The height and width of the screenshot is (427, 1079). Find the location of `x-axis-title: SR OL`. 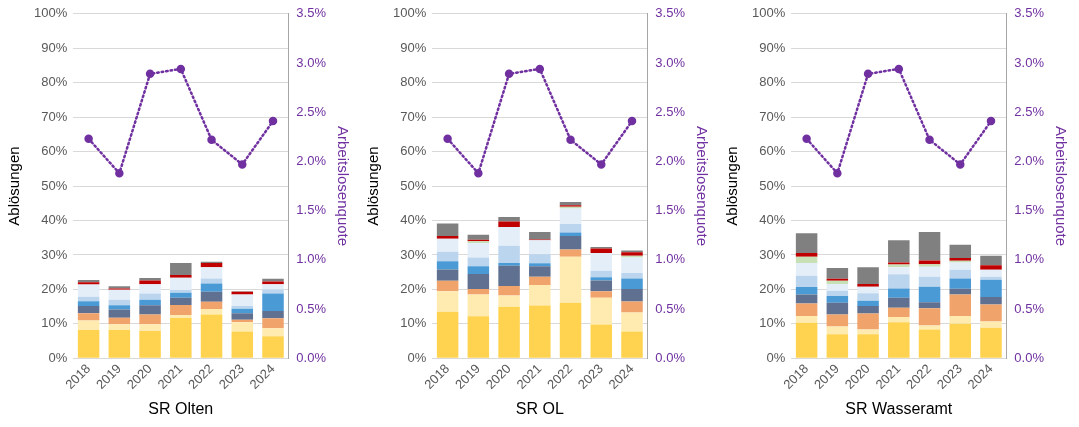

x-axis-title: SR OL is located at coordinates (539, 408).